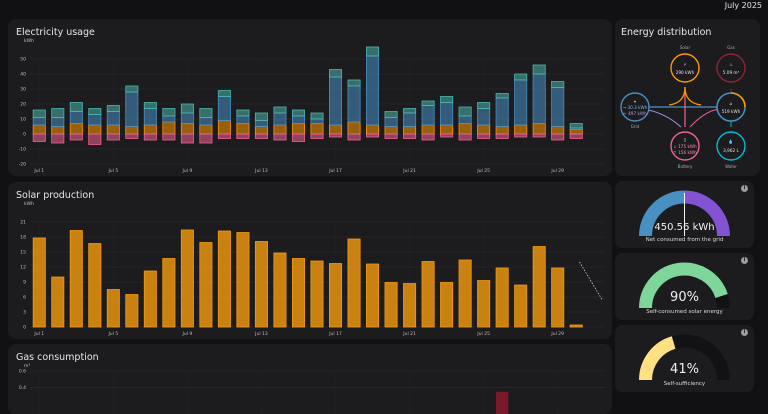 The width and height of the screenshot is (768, 414). I want to click on y-tick-label: 0.4, so click(22, 388).